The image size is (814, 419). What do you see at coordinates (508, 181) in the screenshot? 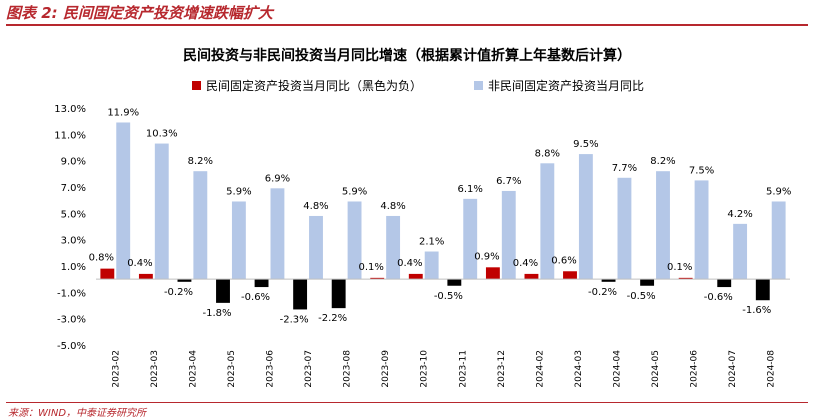
I see `data-label-nonprivate: 6.7%` at bounding box center [508, 181].